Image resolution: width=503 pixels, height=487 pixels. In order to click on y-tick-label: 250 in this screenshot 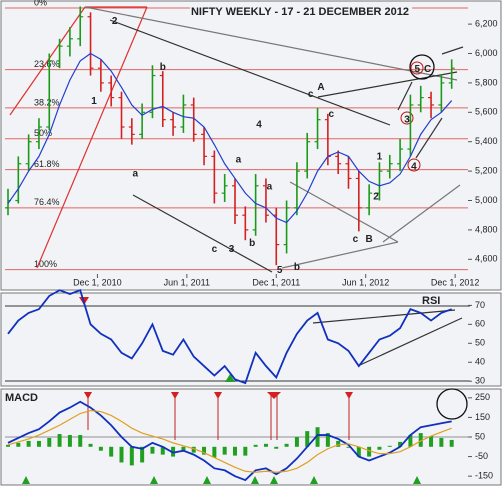, I will do `click(482, 397)`.